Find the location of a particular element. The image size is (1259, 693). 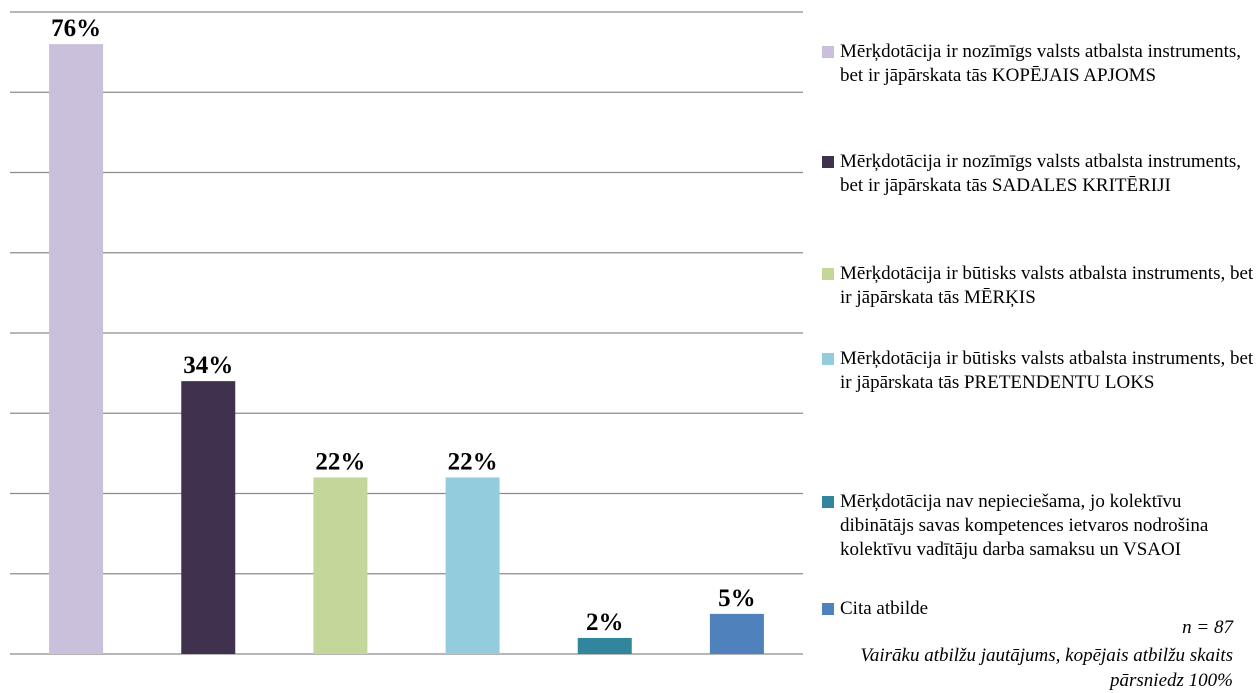

value-label: 34% is located at coordinates (208, 365).